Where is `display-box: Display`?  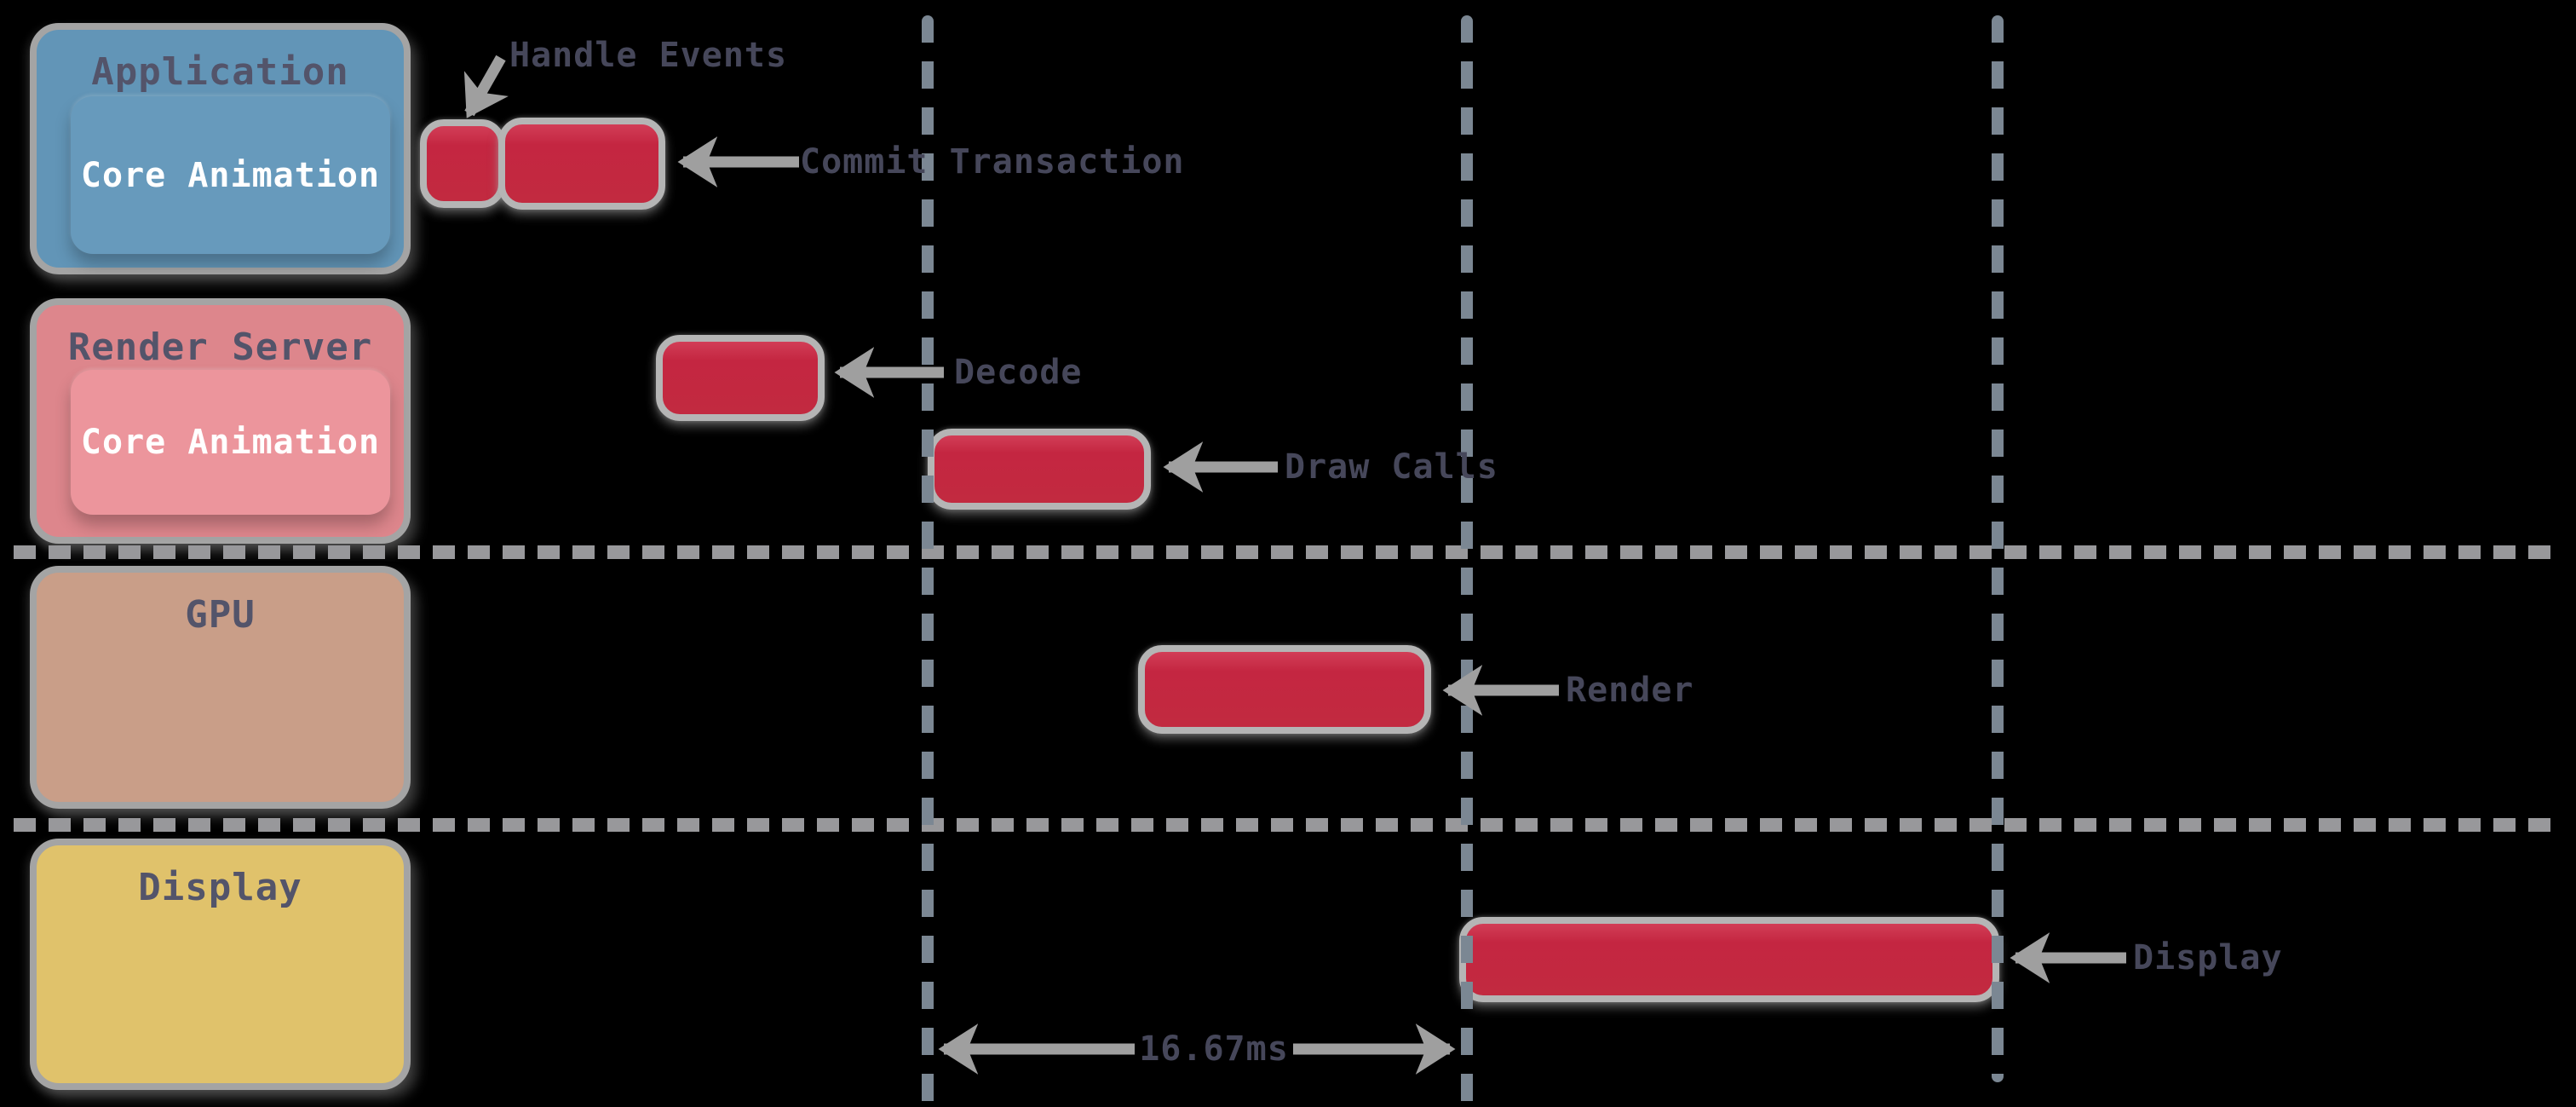
display-box: Display is located at coordinates (221, 964).